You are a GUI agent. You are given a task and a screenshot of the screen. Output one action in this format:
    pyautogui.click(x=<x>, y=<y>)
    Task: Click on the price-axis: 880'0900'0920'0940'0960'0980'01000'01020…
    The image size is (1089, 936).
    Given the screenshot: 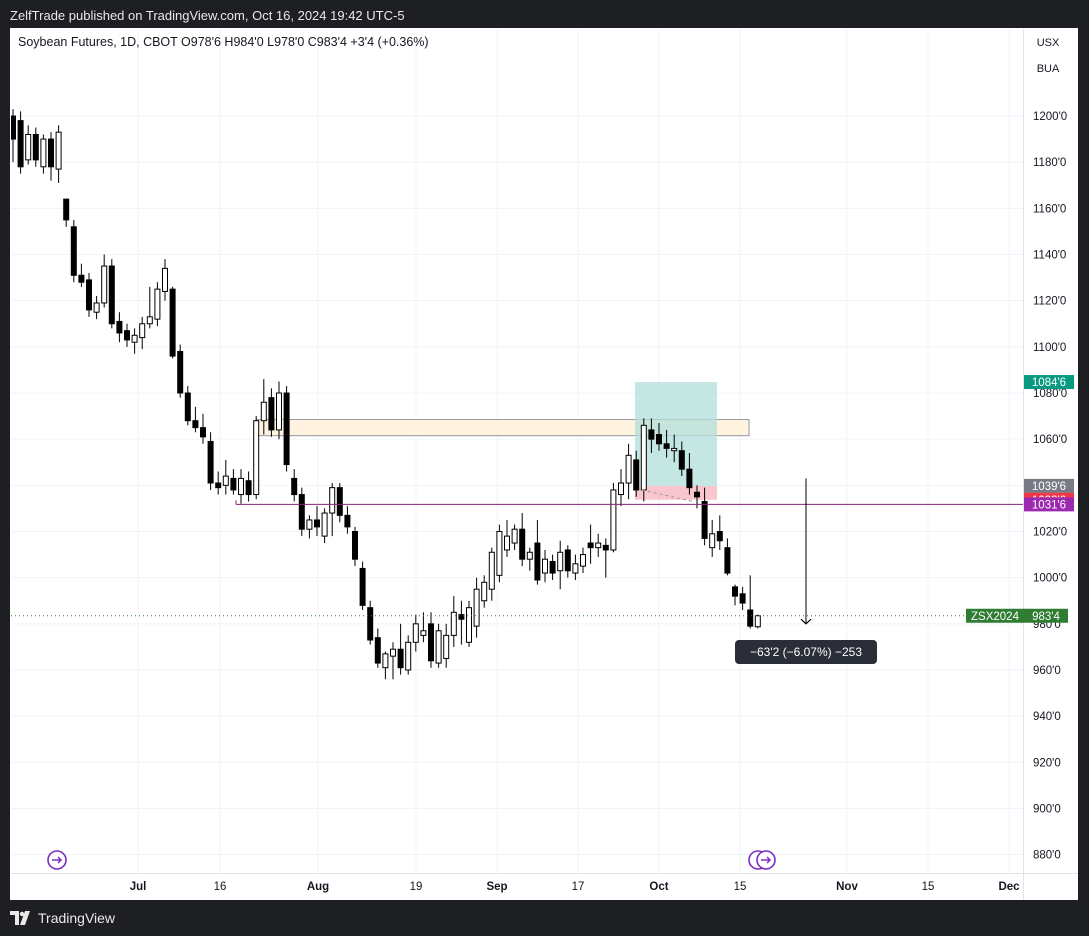 What is the action you would take?
    pyautogui.click(x=1050, y=486)
    